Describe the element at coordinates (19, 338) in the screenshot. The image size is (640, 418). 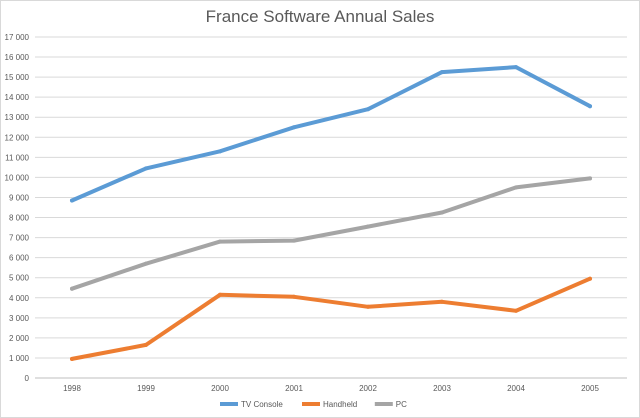
I see `y-tick-label: 2 000` at that location.